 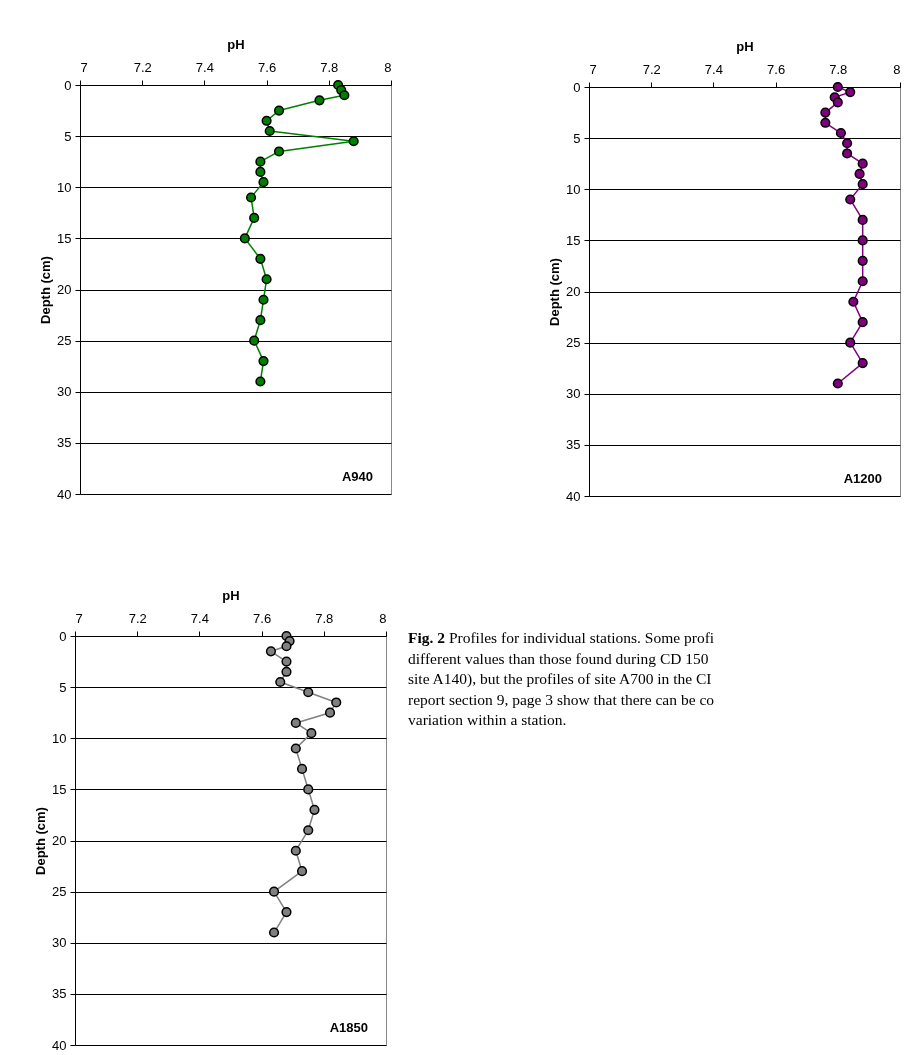 I want to click on y-tick-label: 40, so click(x=573, y=496).